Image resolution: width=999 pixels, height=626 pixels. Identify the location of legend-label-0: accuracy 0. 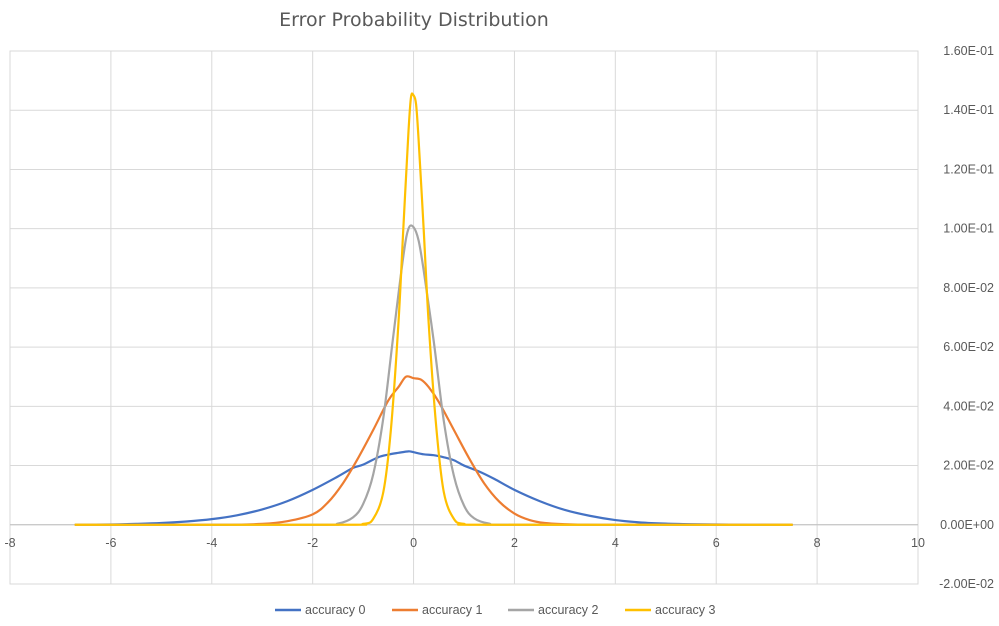
(335, 610).